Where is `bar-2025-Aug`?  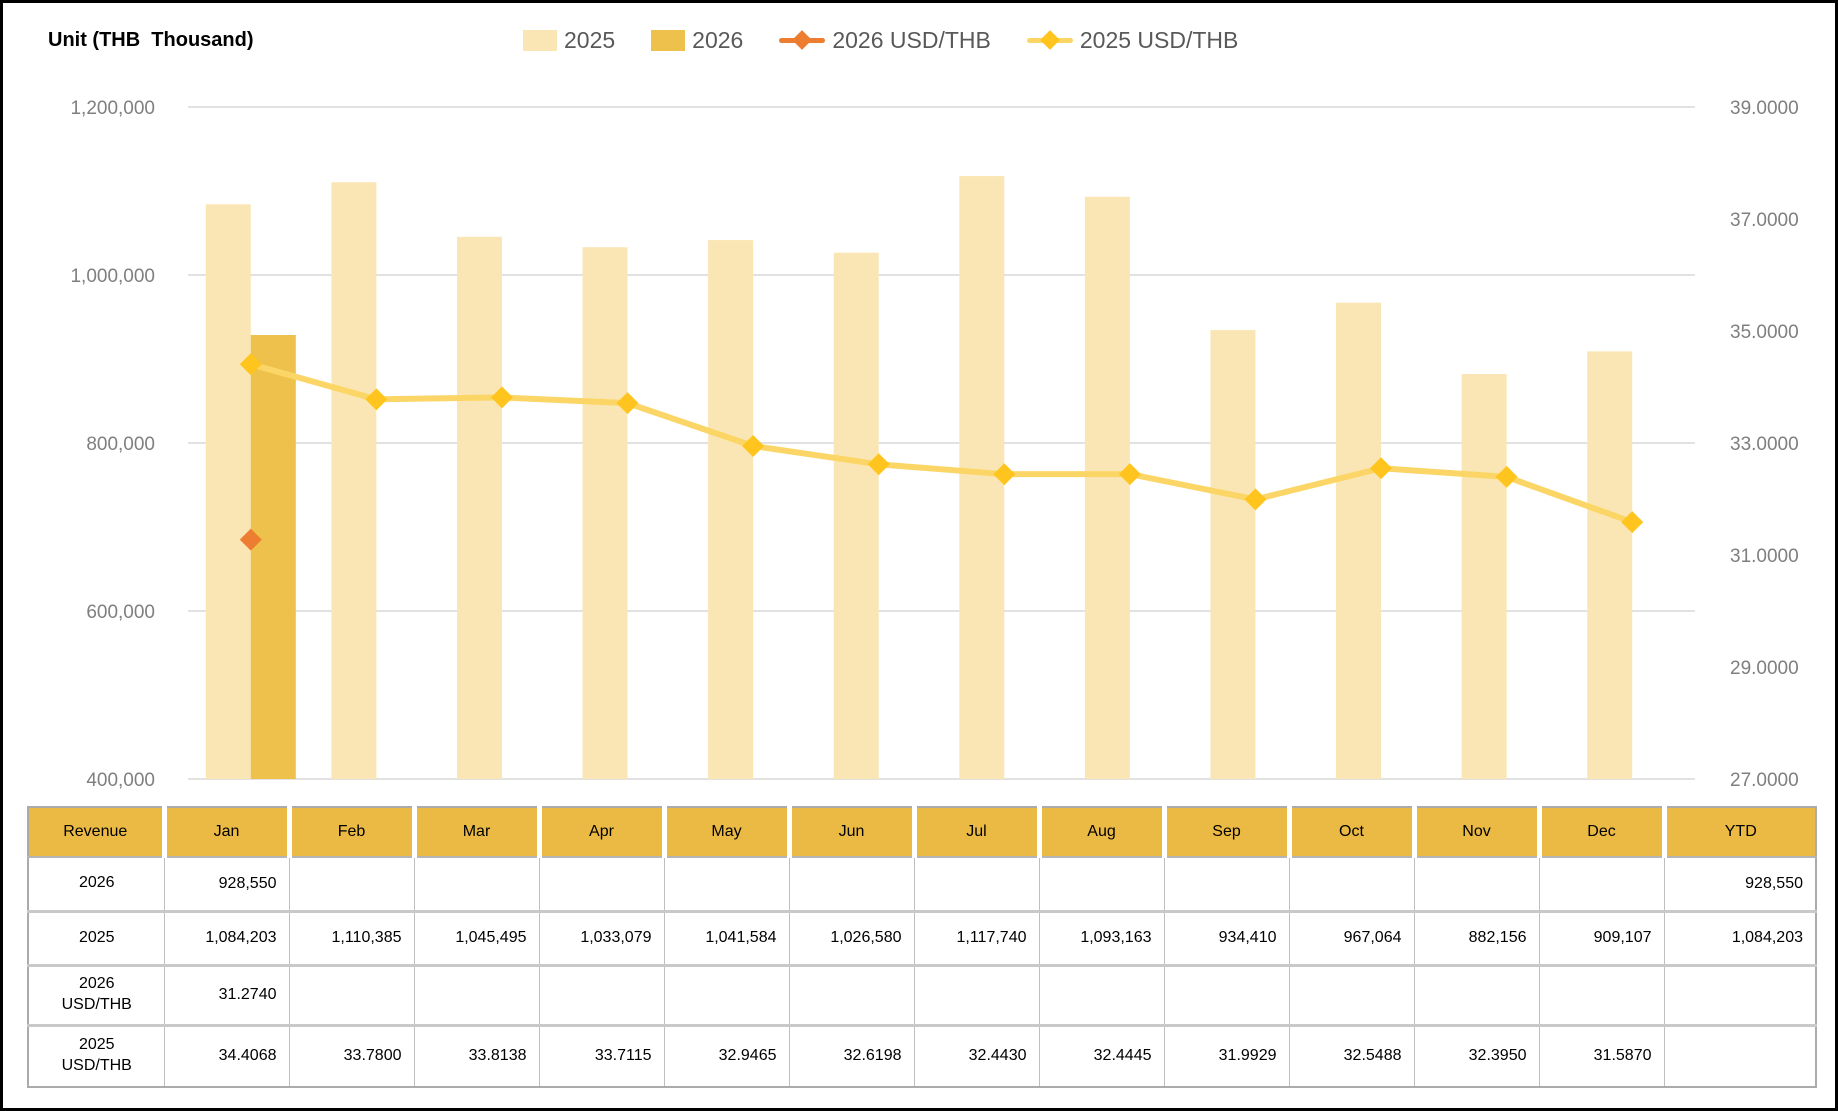
bar-2025-Aug is located at coordinates (1107, 488).